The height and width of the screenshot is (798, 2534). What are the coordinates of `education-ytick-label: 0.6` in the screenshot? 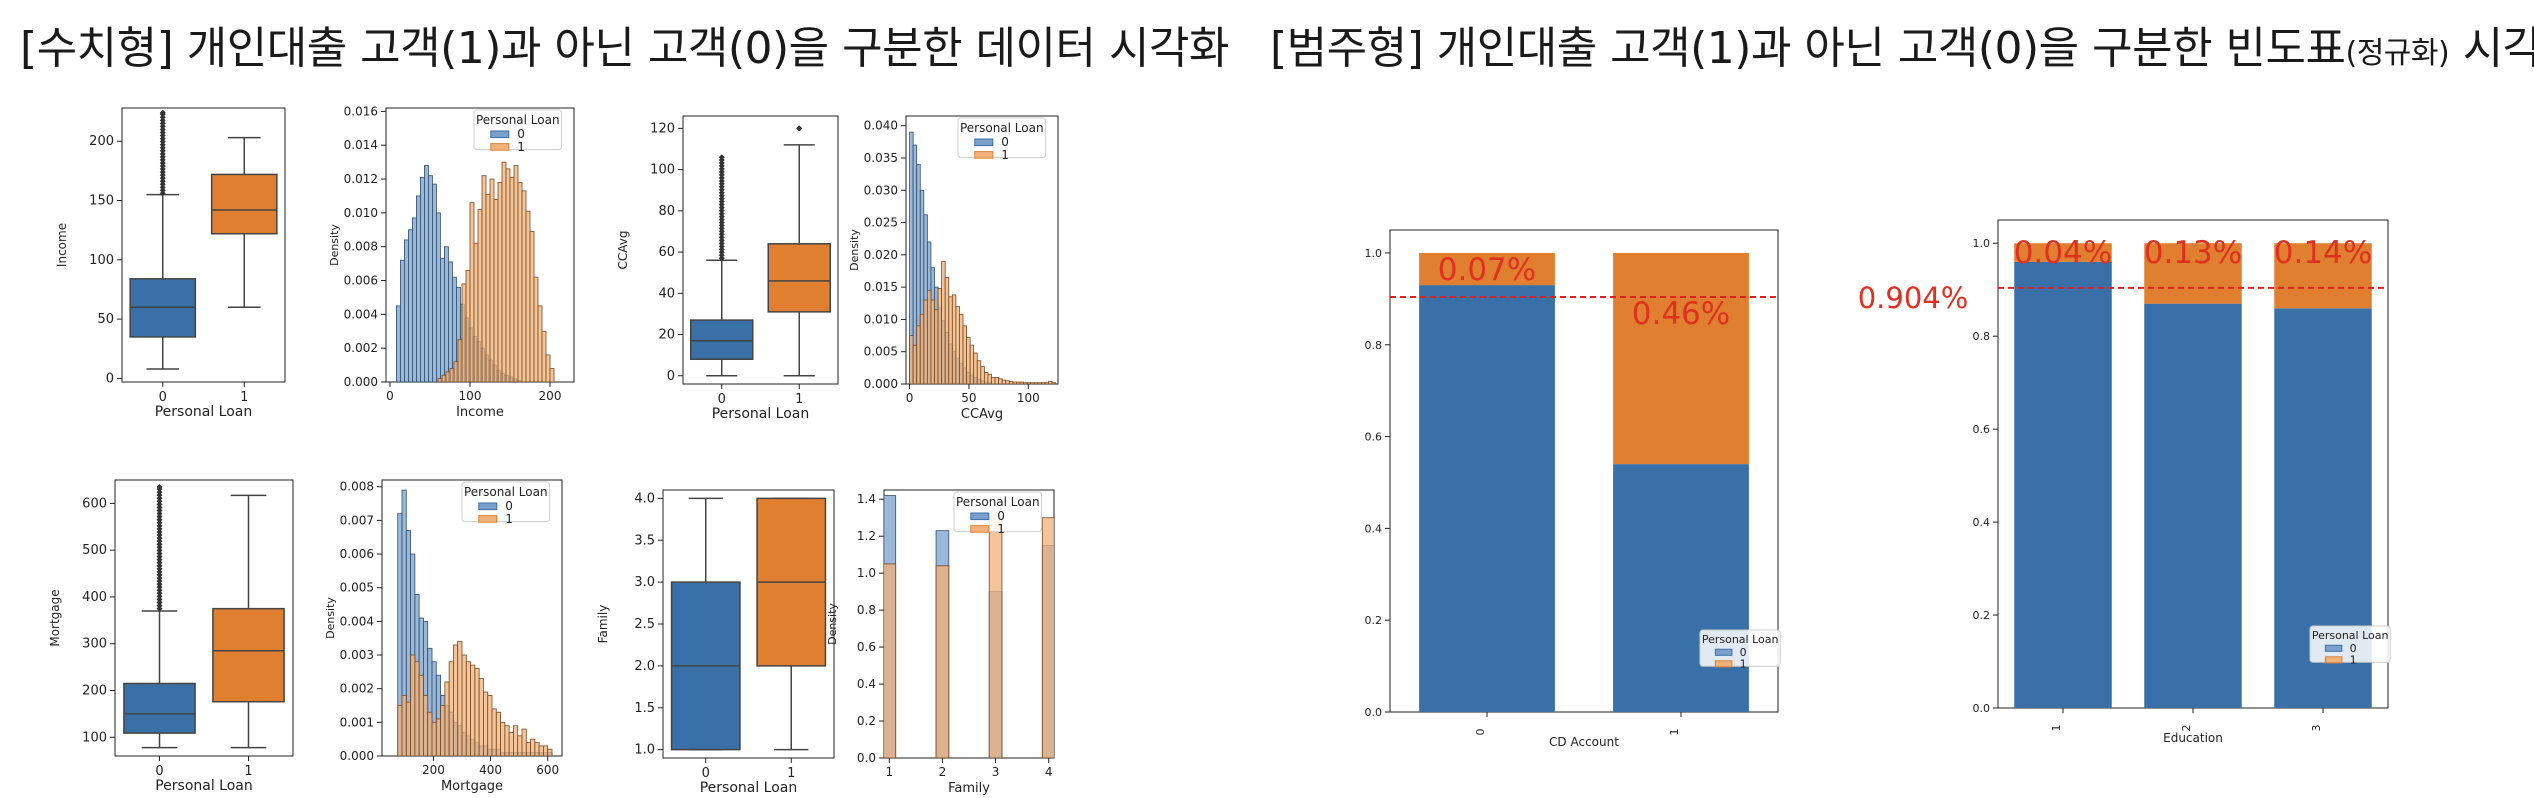 It's located at (1982, 429).